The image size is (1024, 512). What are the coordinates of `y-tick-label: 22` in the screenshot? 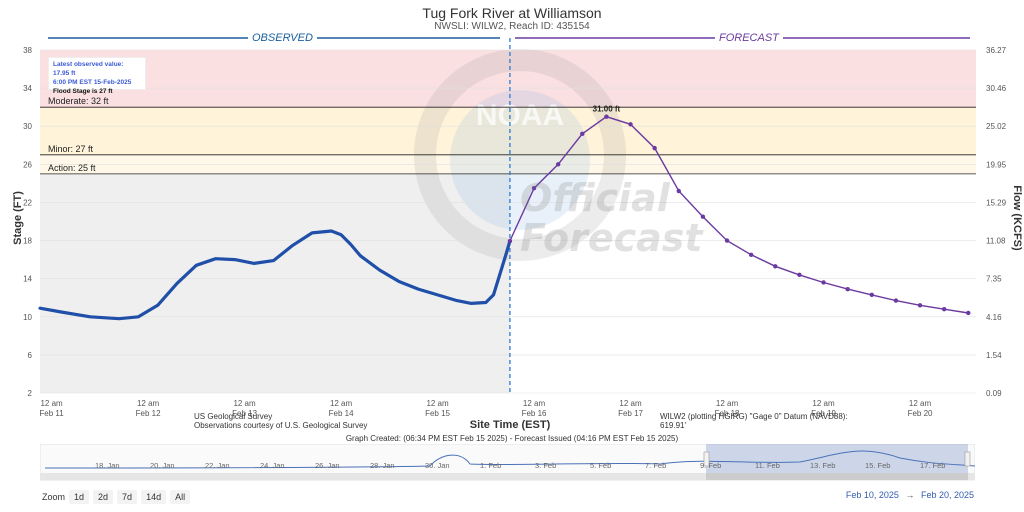 It's located at (27, 202).